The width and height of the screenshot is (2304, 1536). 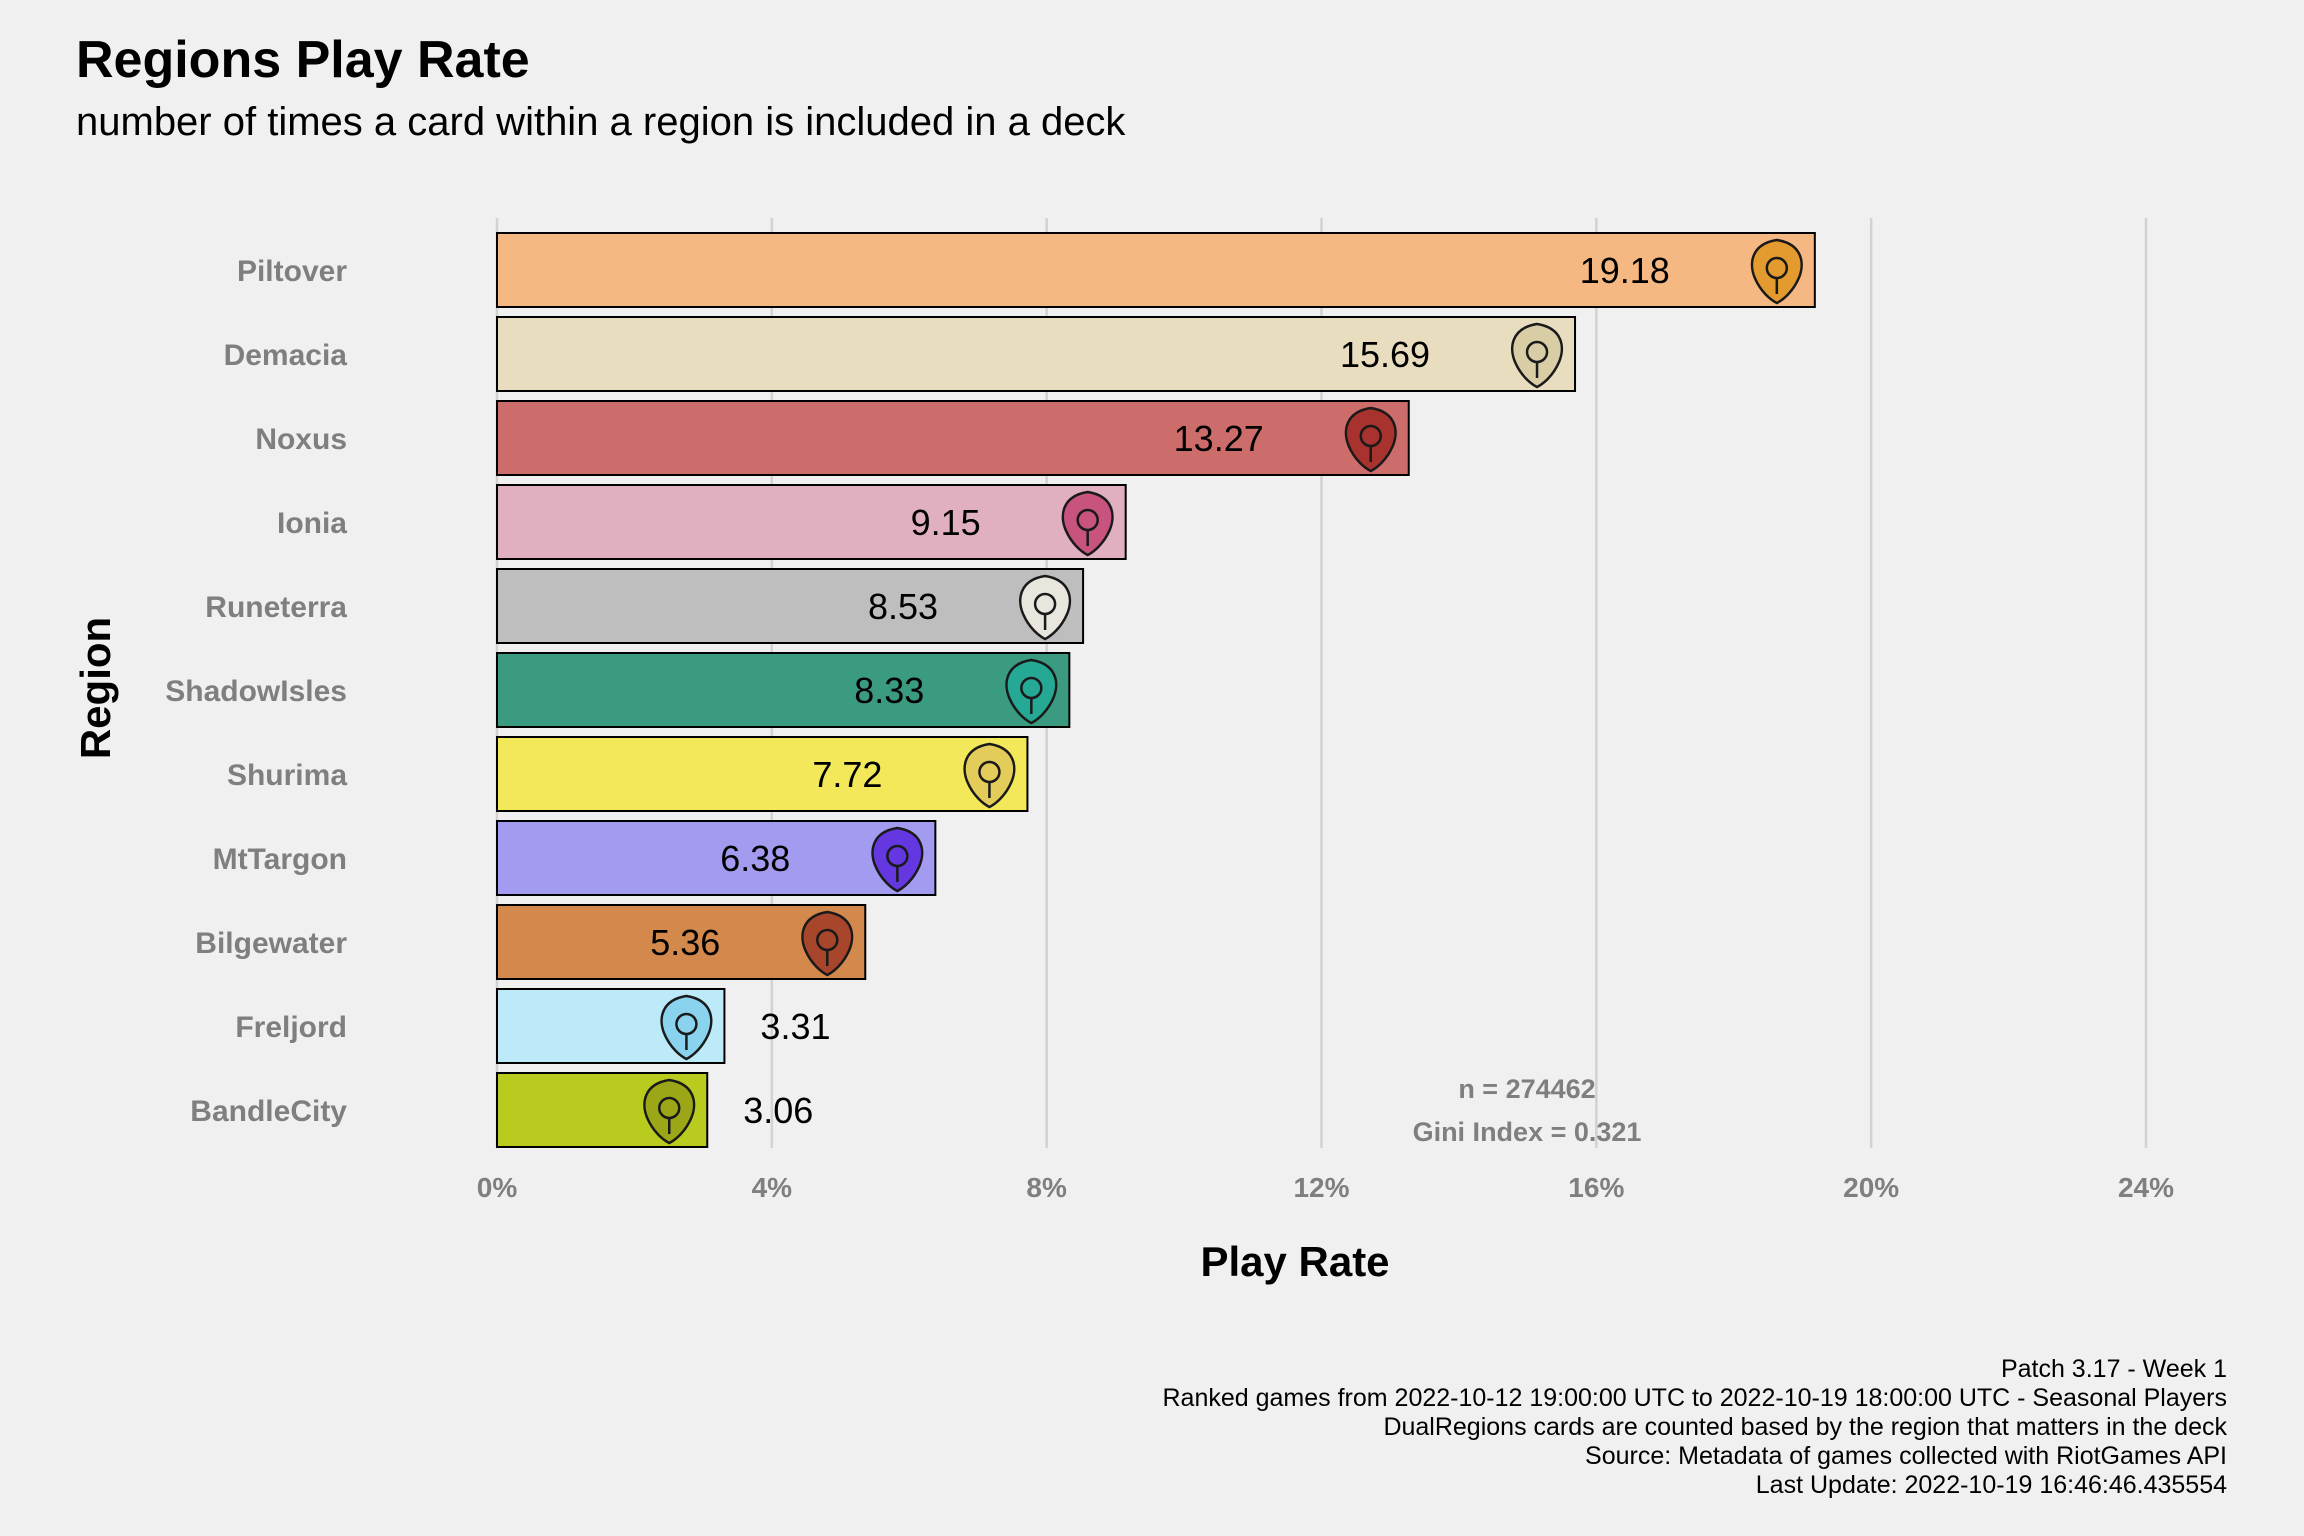 I want to click on value-label-shurima: 7.72, so click(x=847, y=774).